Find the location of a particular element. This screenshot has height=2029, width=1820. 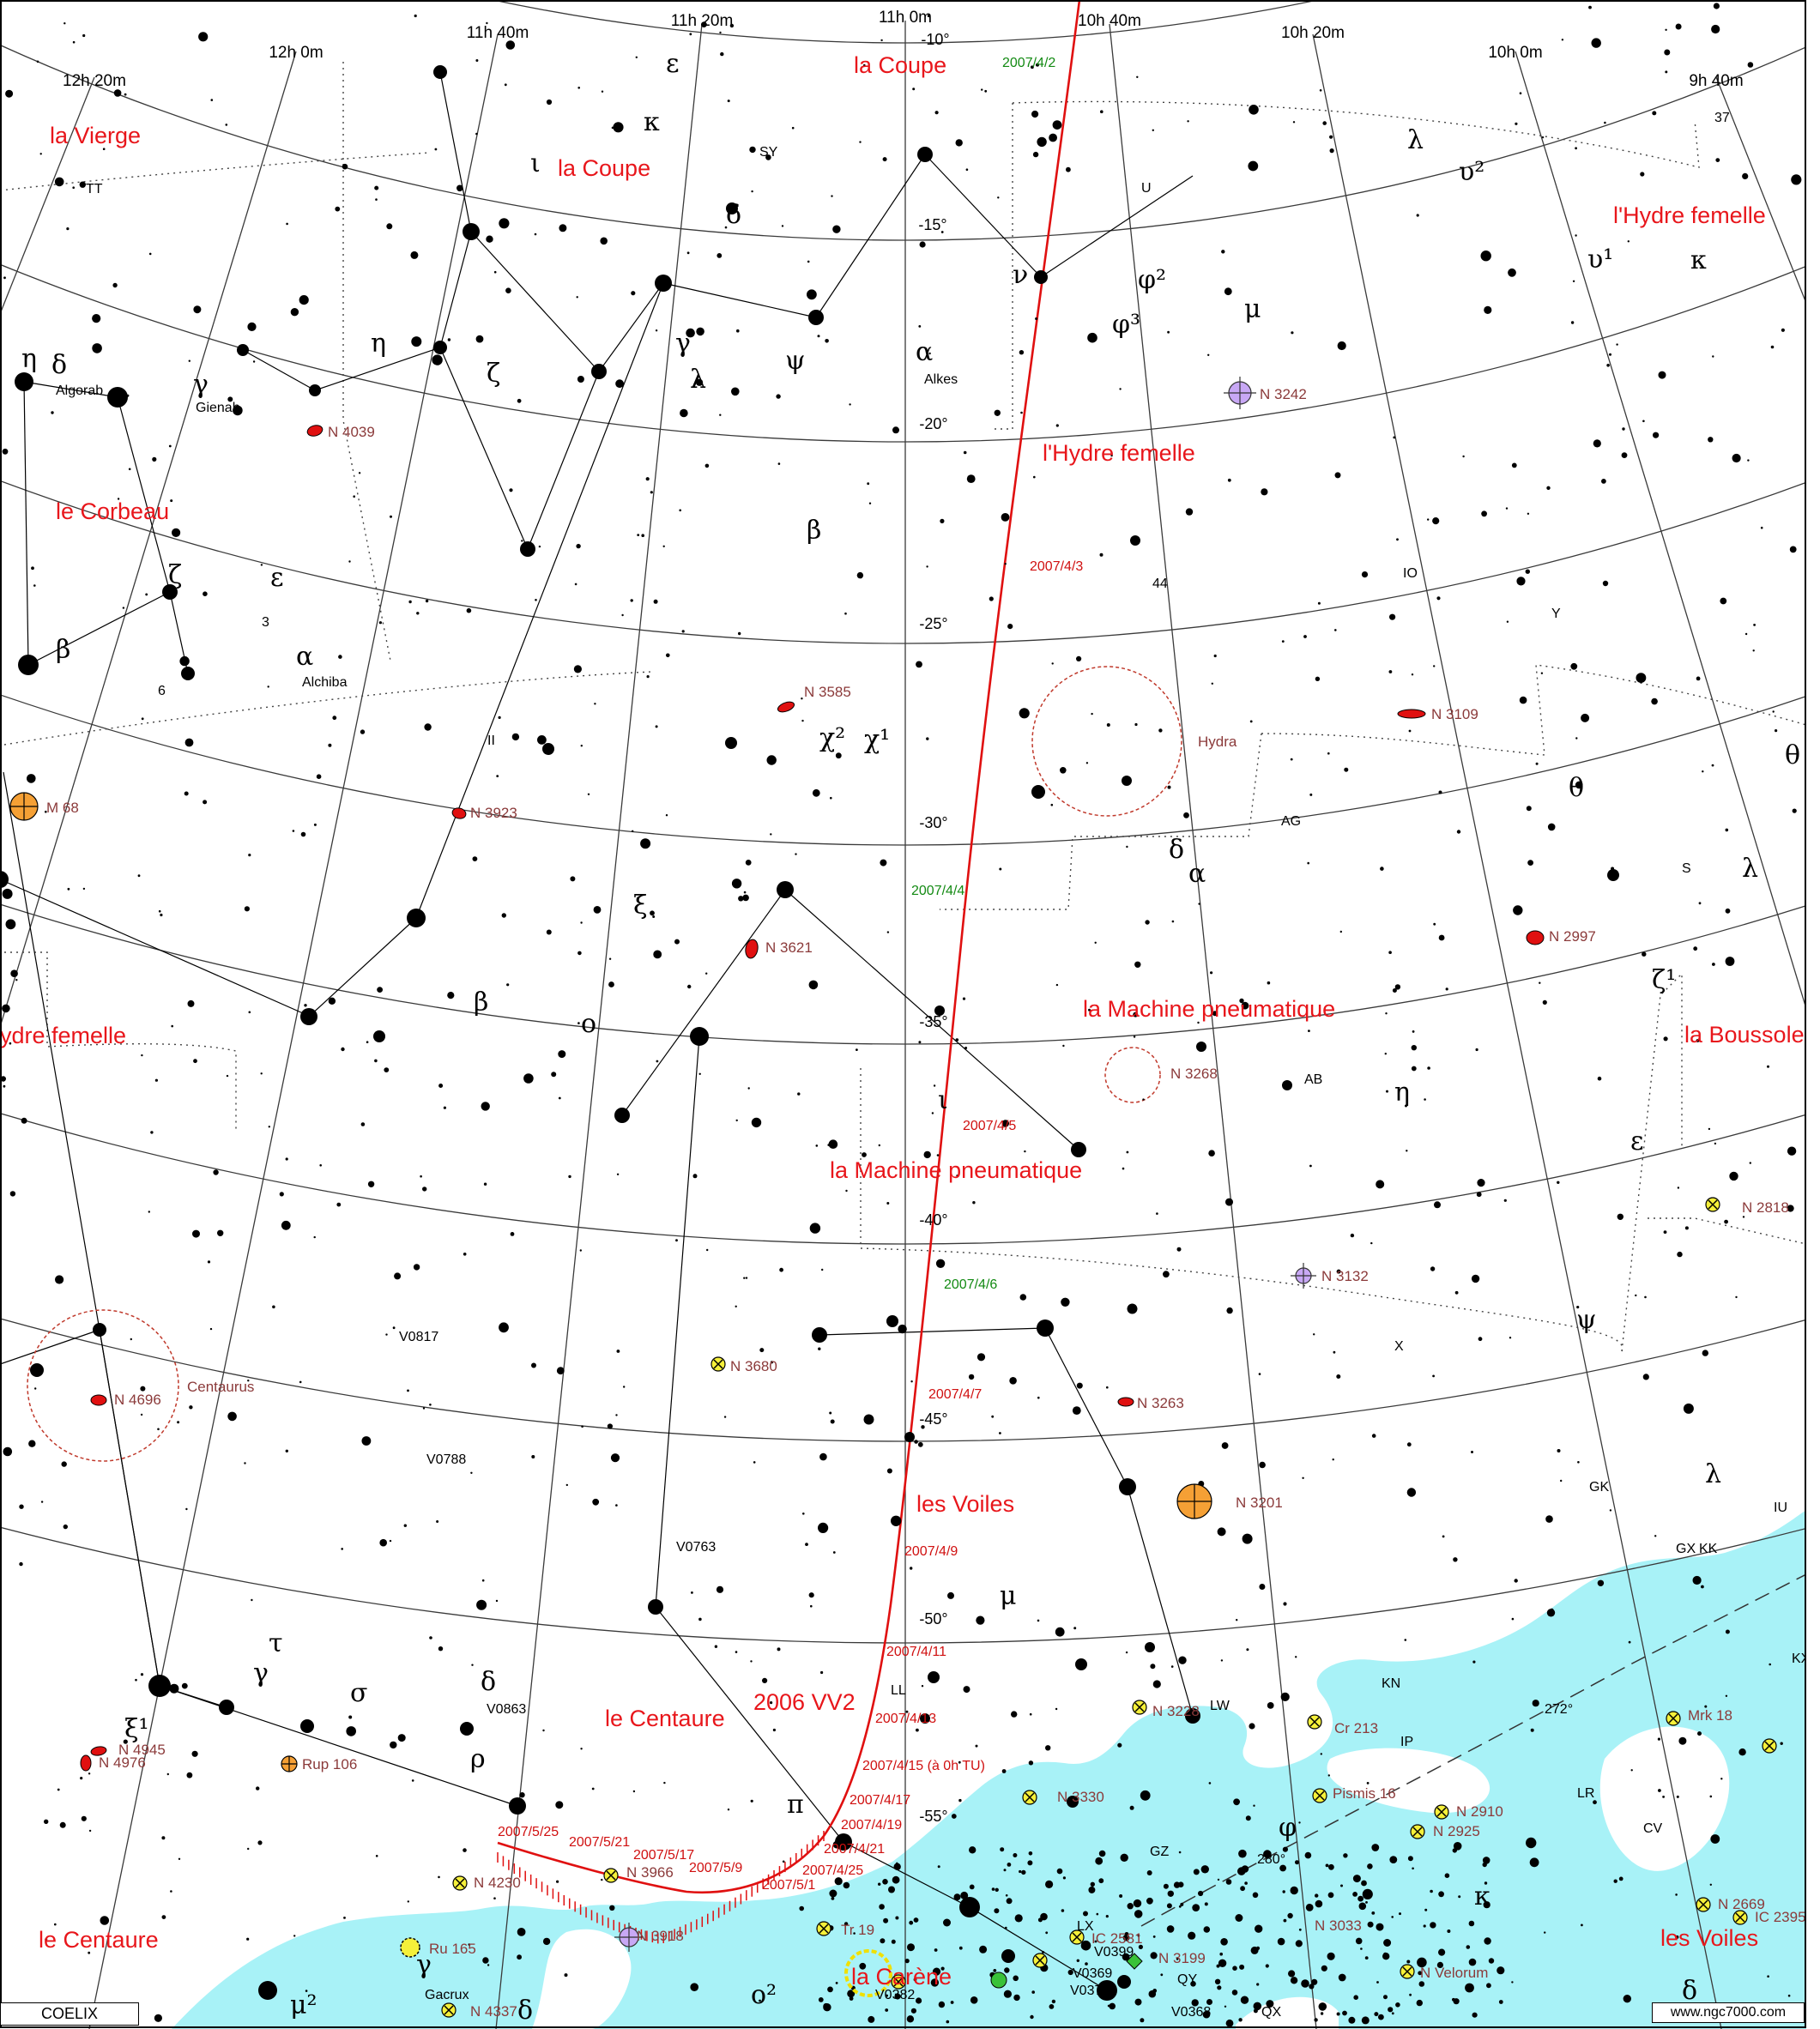

deep-sky-label: N 3109 is located at coordinates (1454, 714).